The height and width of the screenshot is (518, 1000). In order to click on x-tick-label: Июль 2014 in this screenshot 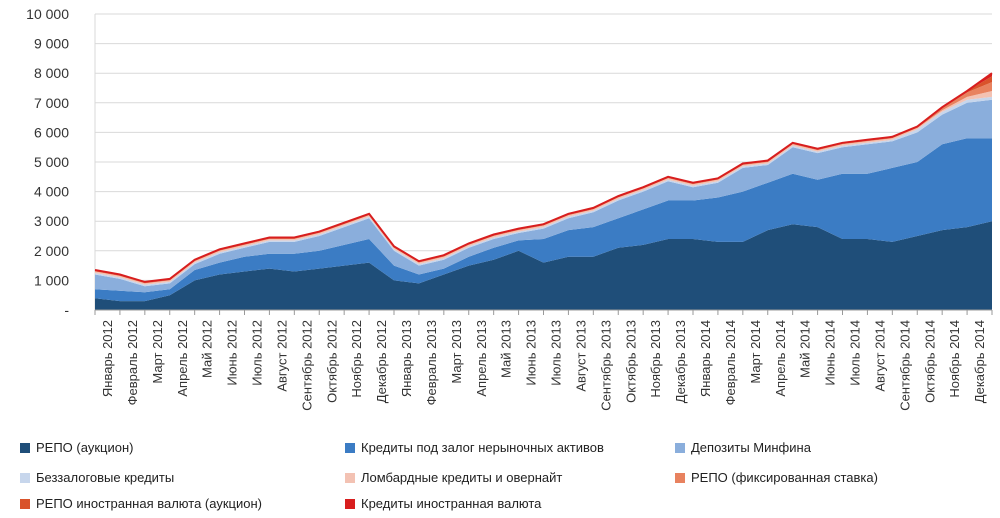, I will do `click(855, 353)`.